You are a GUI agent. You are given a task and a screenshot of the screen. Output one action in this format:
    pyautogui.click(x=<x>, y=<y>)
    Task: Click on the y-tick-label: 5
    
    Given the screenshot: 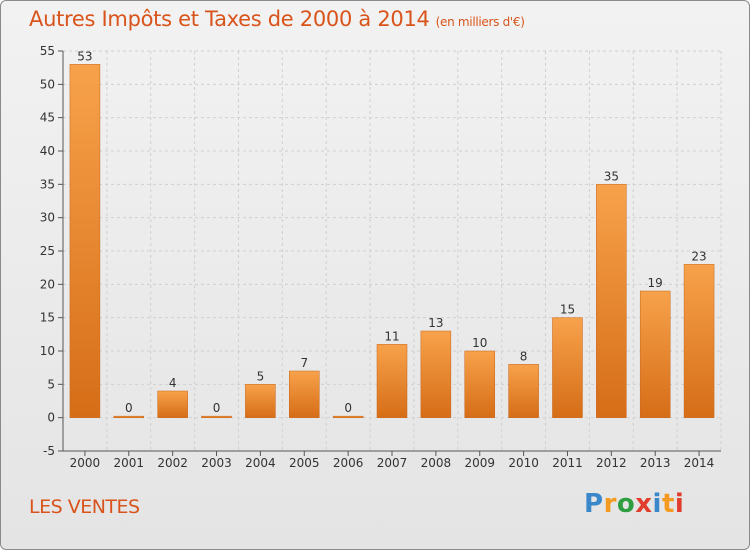 What is the action you would take?
    pyautogui.click(x=51, y=384)
    